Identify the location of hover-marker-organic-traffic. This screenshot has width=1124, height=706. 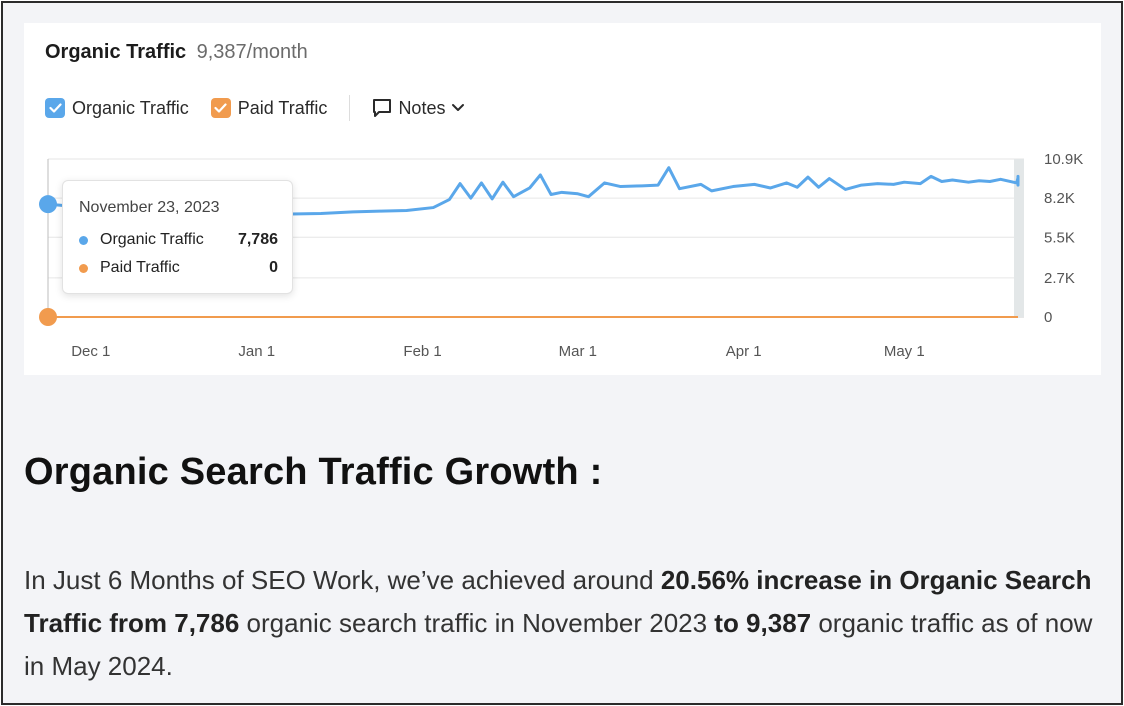
(48, 204).